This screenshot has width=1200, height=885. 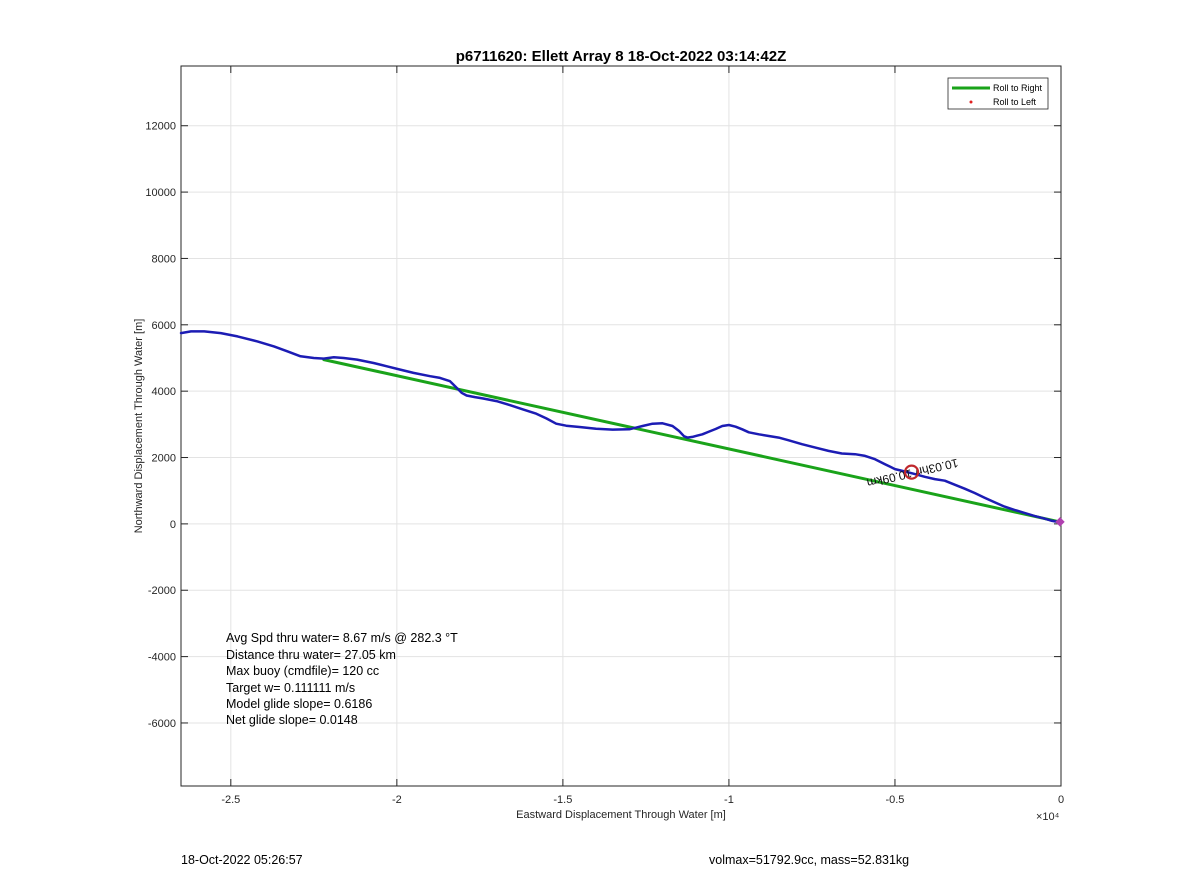 What do you see at coordinates (911, 472) in the screenshot?
I see `dive-marker-circle` at bounding box center [911, 472].